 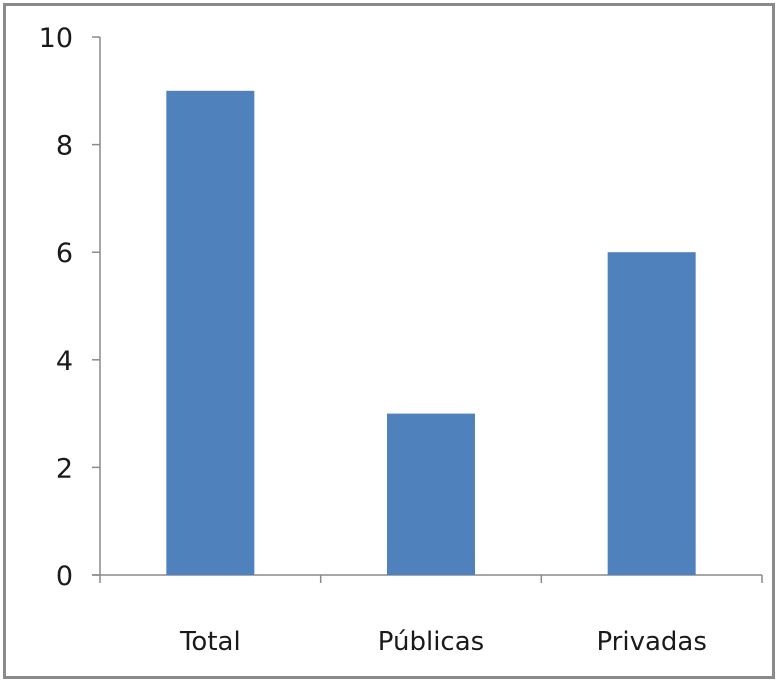 What do you see at coordinates (64, 361) in the screenshot?
I see `y-tick-label: 4` at bounding box center [64, 361].